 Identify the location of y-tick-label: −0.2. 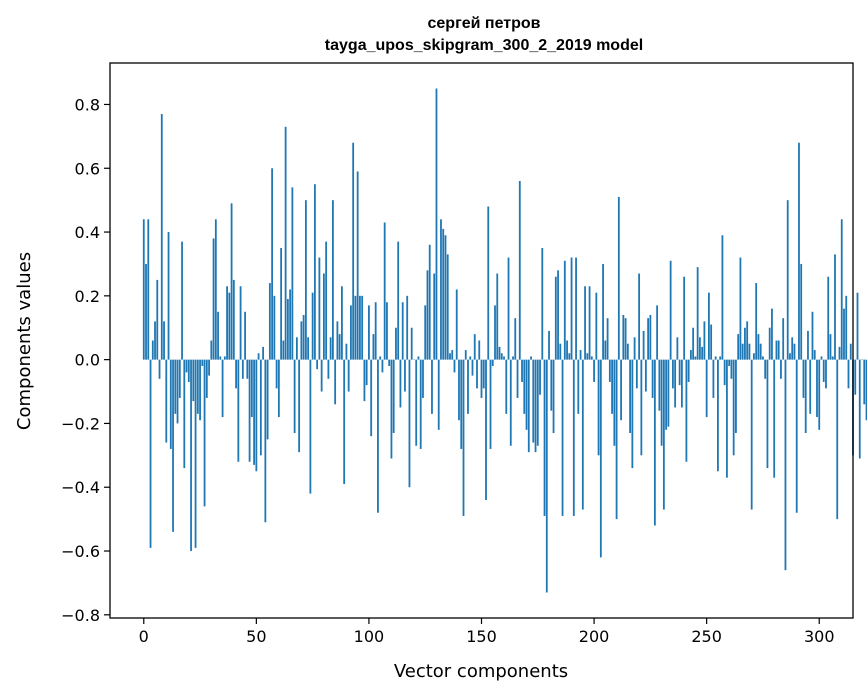
(80, 423).